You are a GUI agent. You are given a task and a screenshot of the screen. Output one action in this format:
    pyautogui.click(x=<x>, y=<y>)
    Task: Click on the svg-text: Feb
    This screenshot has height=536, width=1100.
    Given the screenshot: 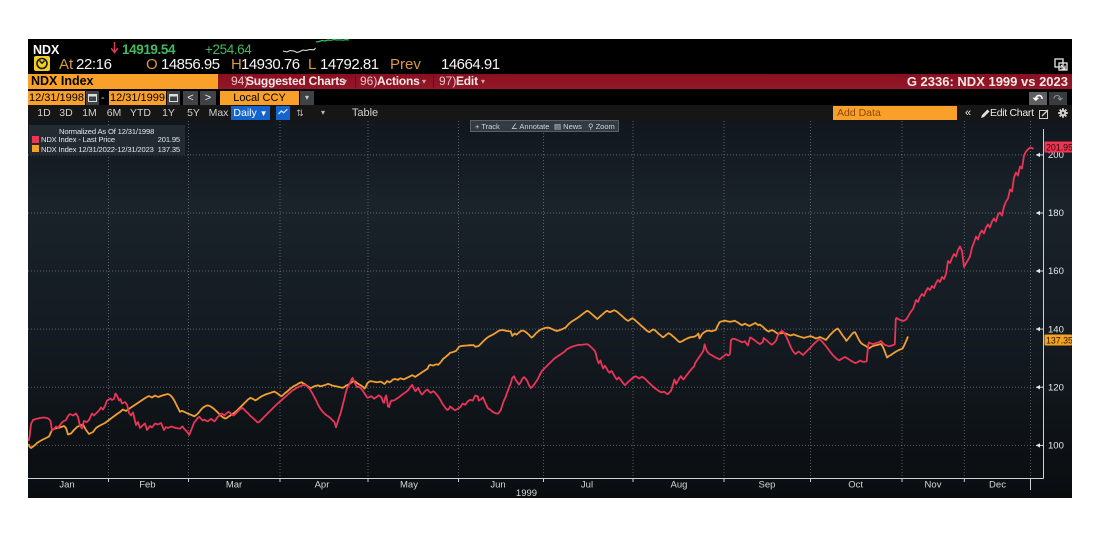 What is the action you would take?
    pyautogui.click(x=147, y=485)
    